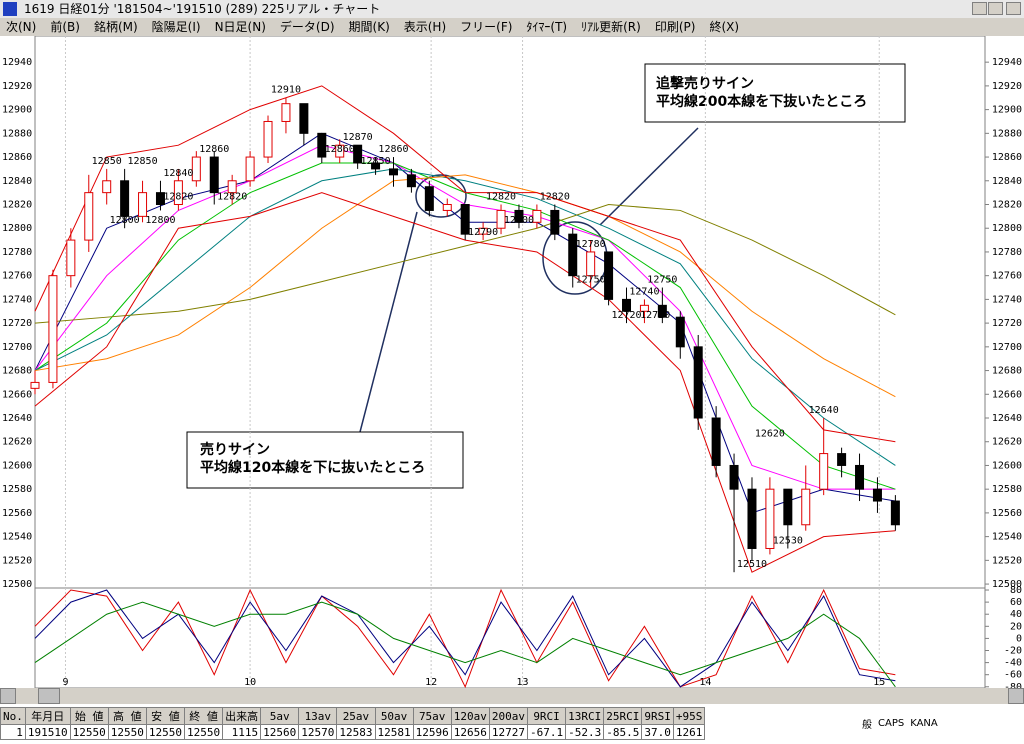  Describe the element at coordinates (1007, 537) in the screenshot. I see `y-tick-label: 12540` at that location.